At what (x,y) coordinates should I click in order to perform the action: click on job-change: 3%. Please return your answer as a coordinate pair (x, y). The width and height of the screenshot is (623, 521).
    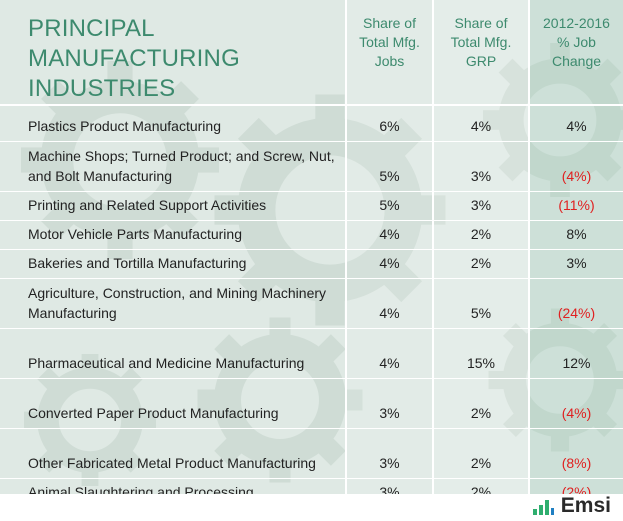
    Looking at the image, I should click on (575, 264).